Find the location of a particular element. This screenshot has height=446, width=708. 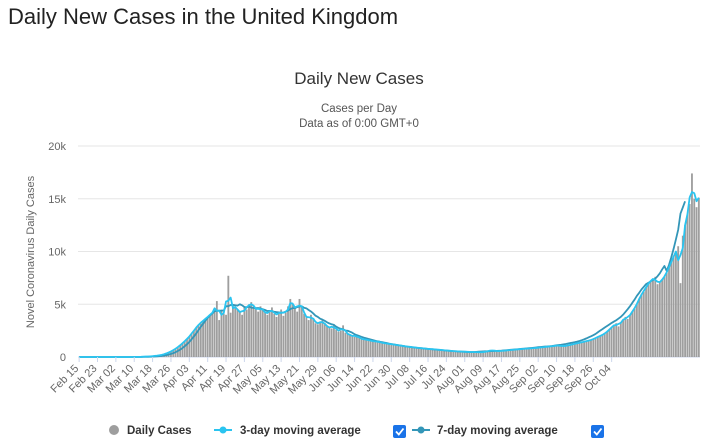

y-tick-label: 15k is located at coordinates (57, 200).